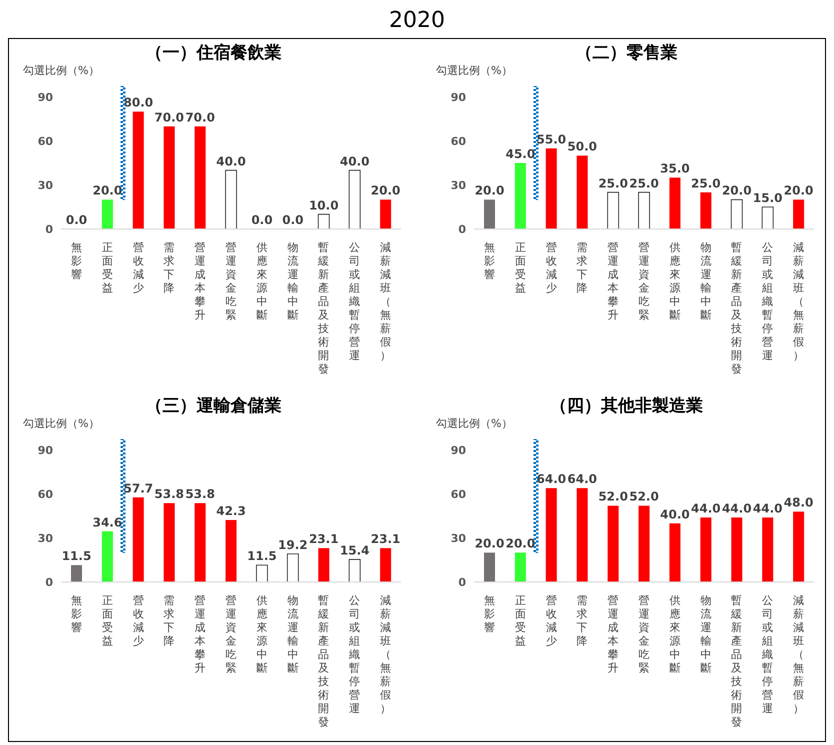 The height and width of the screenshot is (745, 834). I want to click on category-label: 公司或組織暫停營運, so click(768, 301).